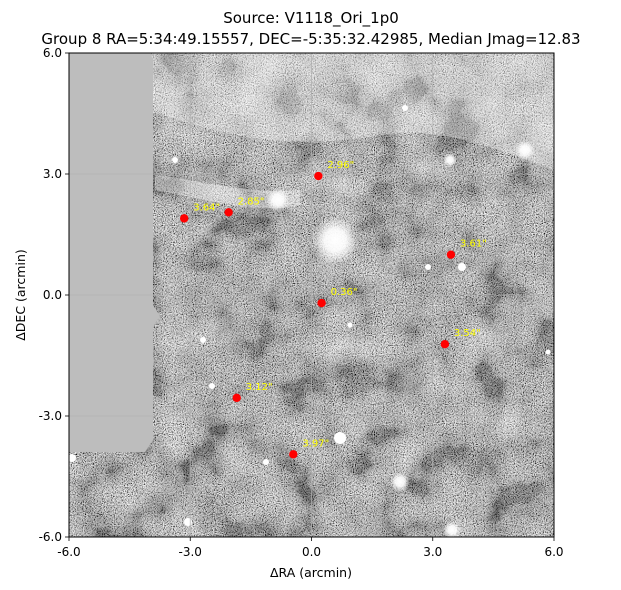 The height and width of the screenshot is (590, 621). Describe the element at coordinates (352, 111) in the screenshot. I see `nebula-band` at that location.